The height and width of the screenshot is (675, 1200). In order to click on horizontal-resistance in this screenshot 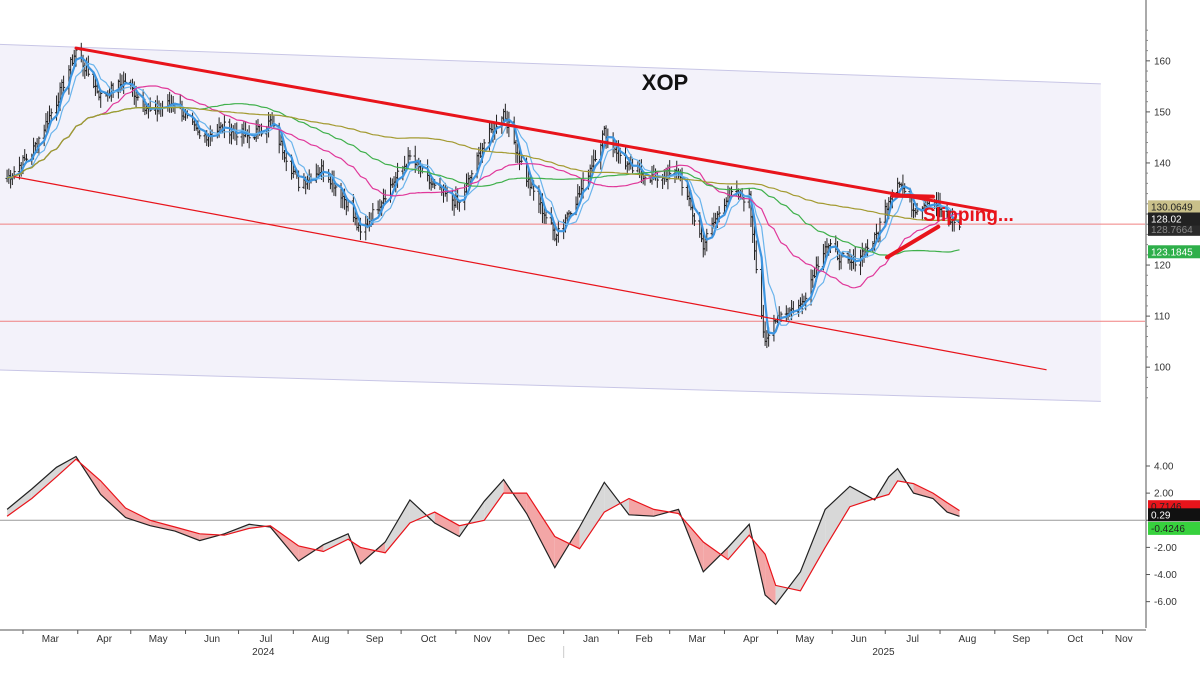, I will do `click(912, 196)`.